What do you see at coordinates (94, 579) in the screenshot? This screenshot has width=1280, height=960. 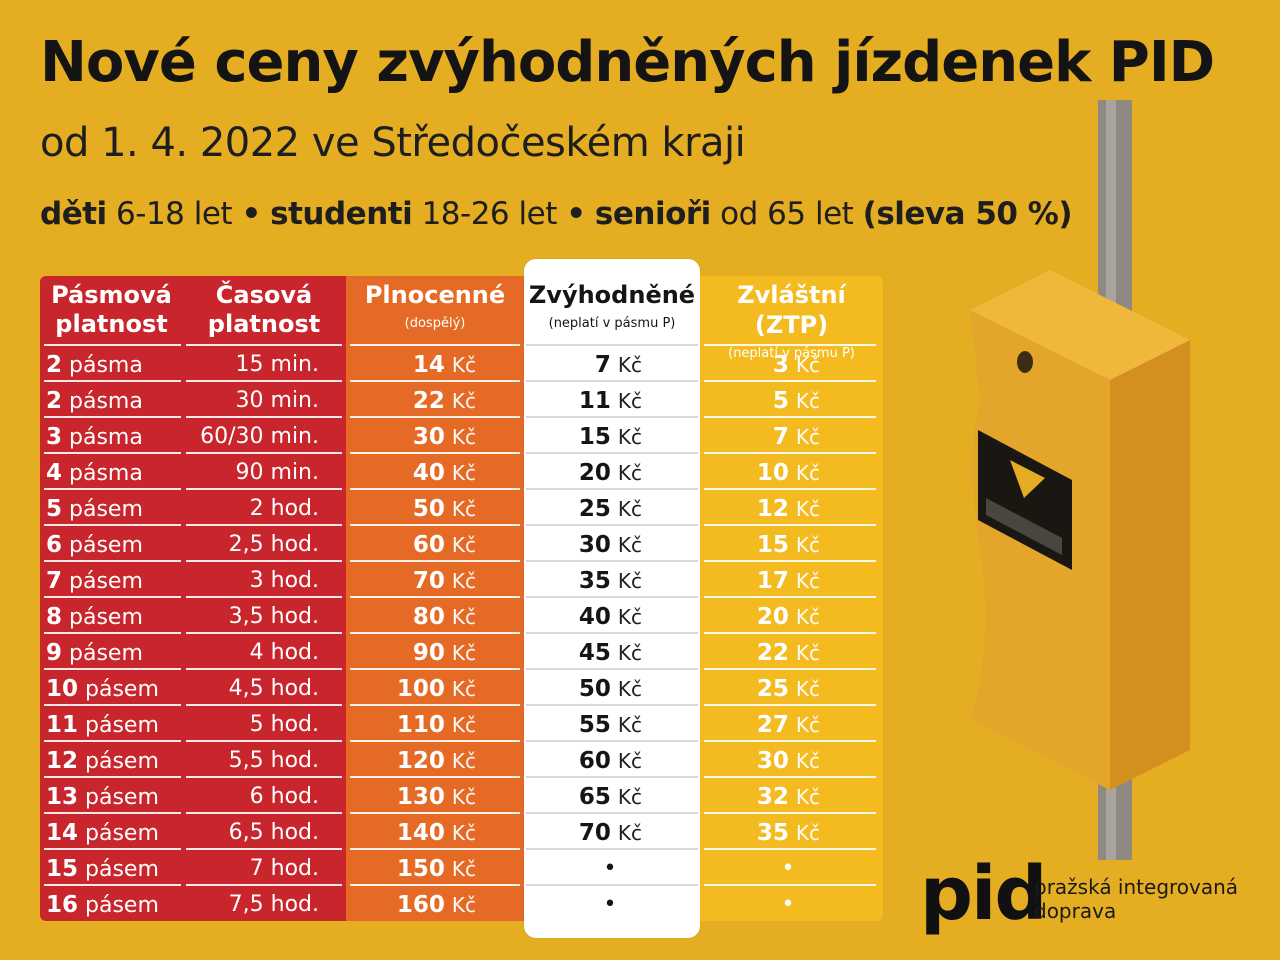 I see `zone-cell: 7 pásem` at bounding box center [94, 579].